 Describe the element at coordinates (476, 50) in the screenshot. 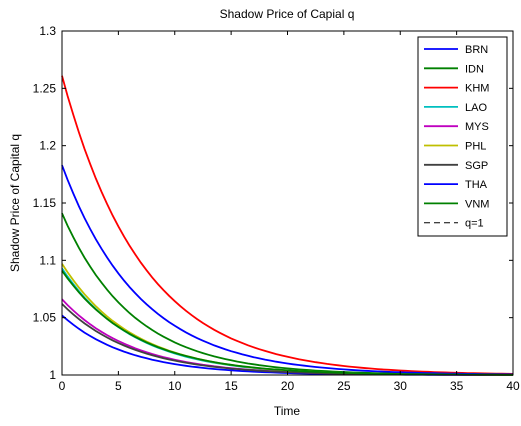

I see `legend-label: BRN` at that location.